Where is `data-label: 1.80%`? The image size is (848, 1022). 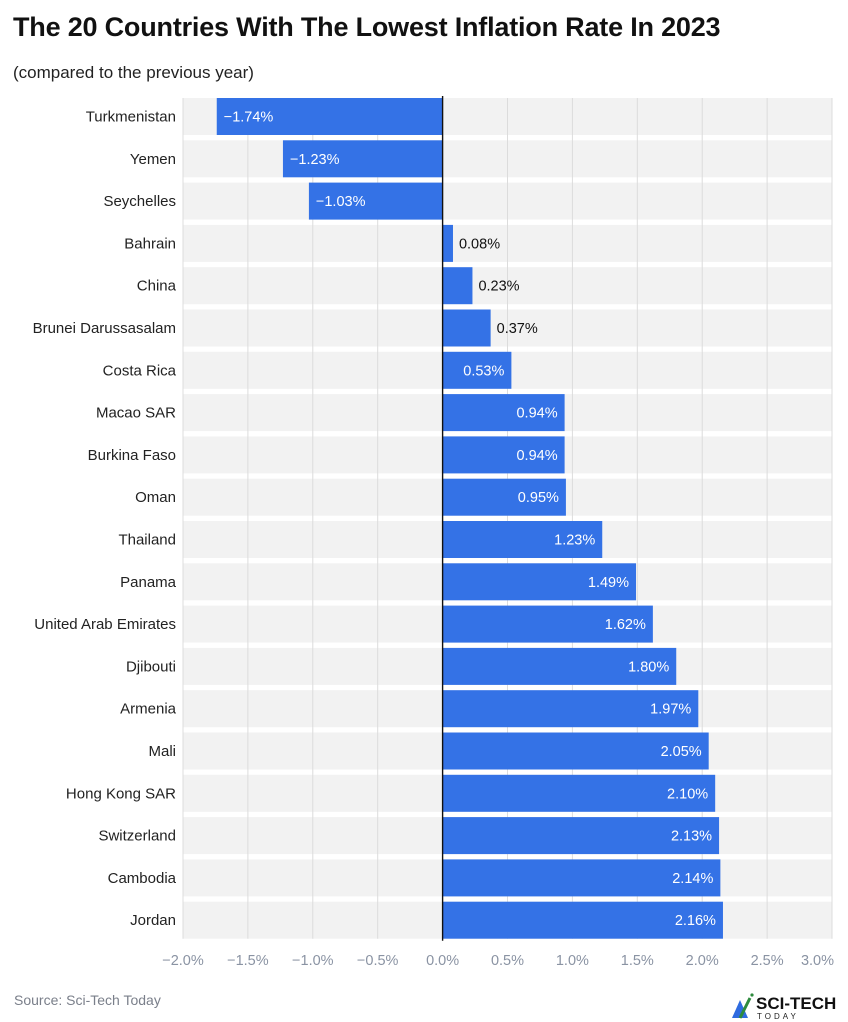 data-label: 1.80% is located at coordinates (648, 667).